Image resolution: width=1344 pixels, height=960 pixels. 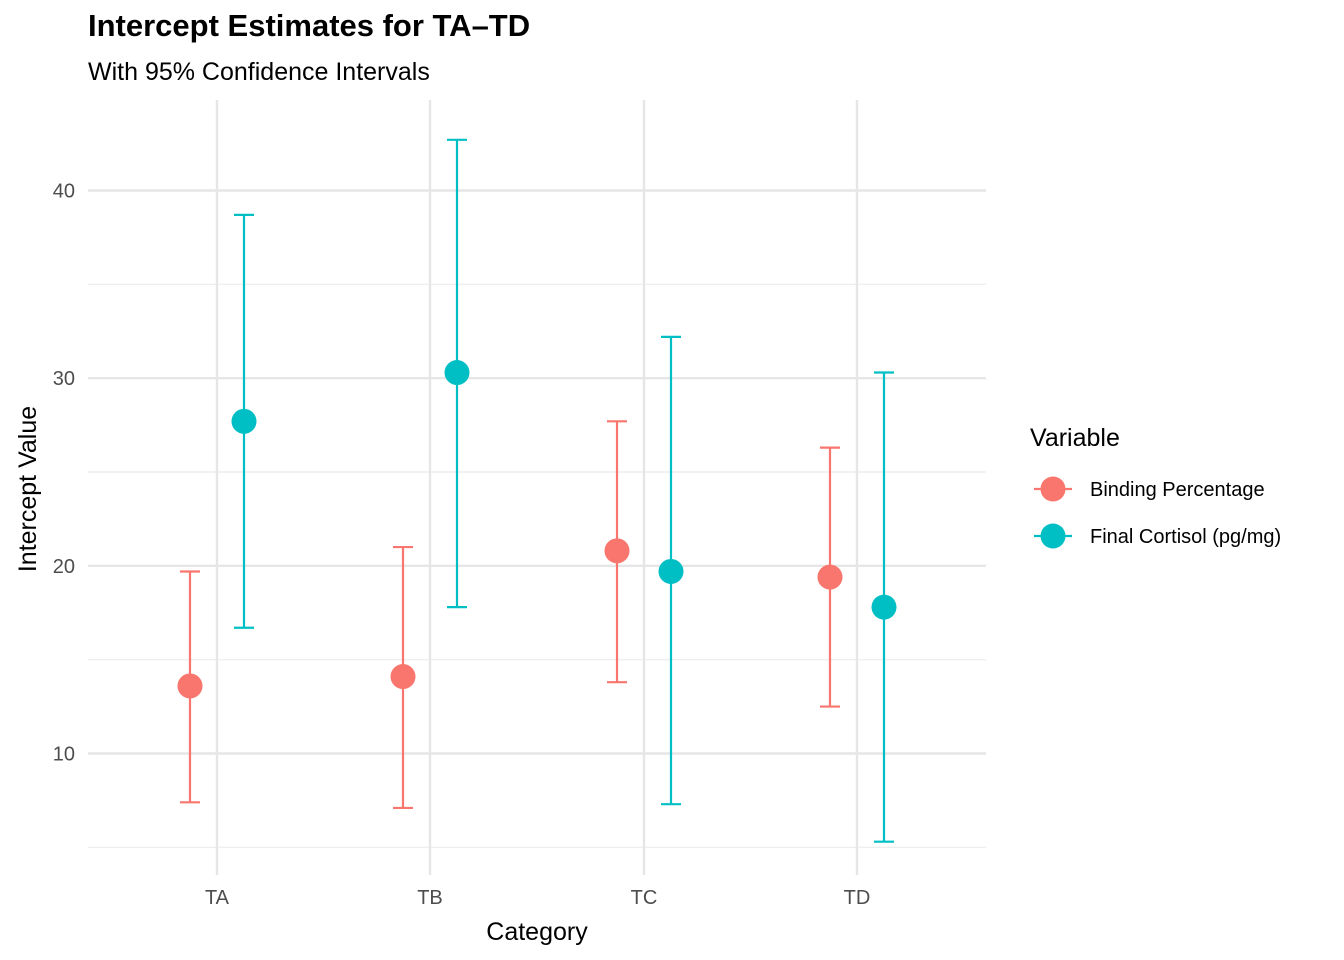 I want to click on y-tick-label: 40, so click(x=64, y=192).